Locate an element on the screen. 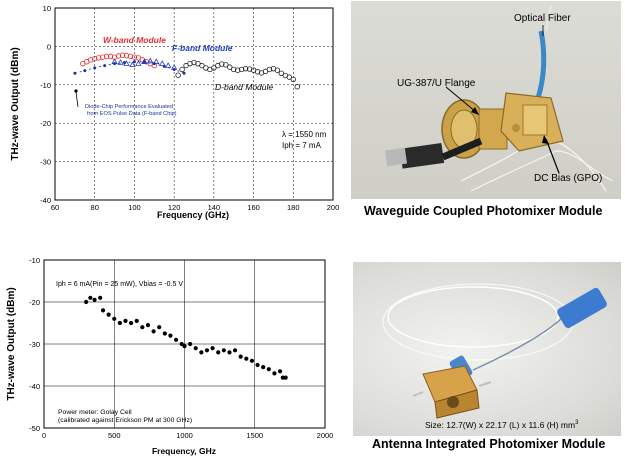 The width and height of the screenshot is (625, 460). size-label: Size: 12.7(W) x 22.17 (L) x 11.6 (H) mm3 is located at coordinates (501, 425).